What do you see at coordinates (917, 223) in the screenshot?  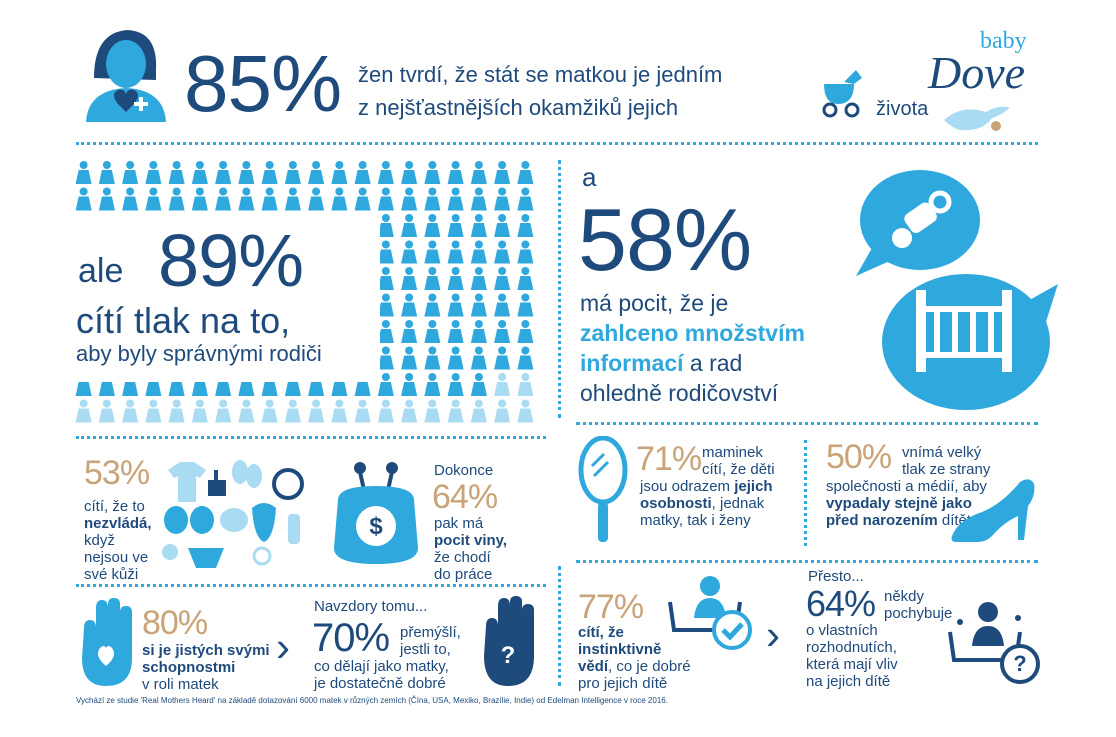 I see `speech-bubble-pacifier-icon` at bounding box center [917, 223].